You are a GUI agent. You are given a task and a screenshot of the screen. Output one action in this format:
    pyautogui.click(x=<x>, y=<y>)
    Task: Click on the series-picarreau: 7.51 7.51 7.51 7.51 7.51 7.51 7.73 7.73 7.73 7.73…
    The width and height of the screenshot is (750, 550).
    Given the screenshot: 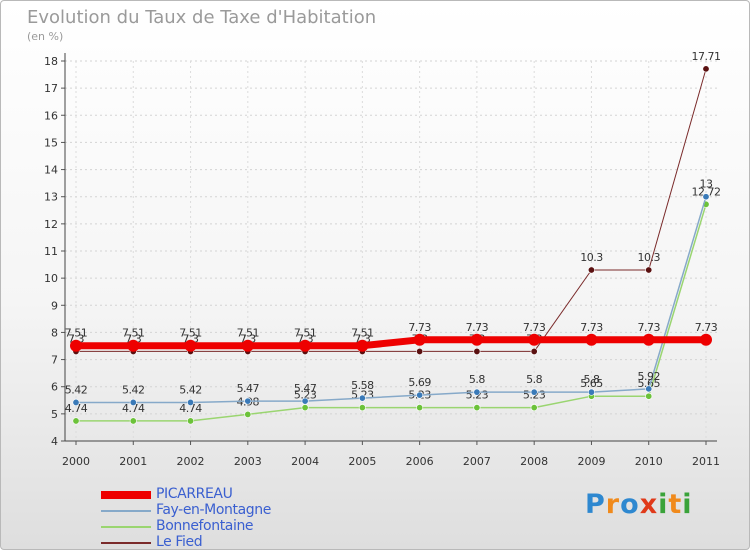 What is the action you would take?
    pyautogui.click(x=391, y=336)
    